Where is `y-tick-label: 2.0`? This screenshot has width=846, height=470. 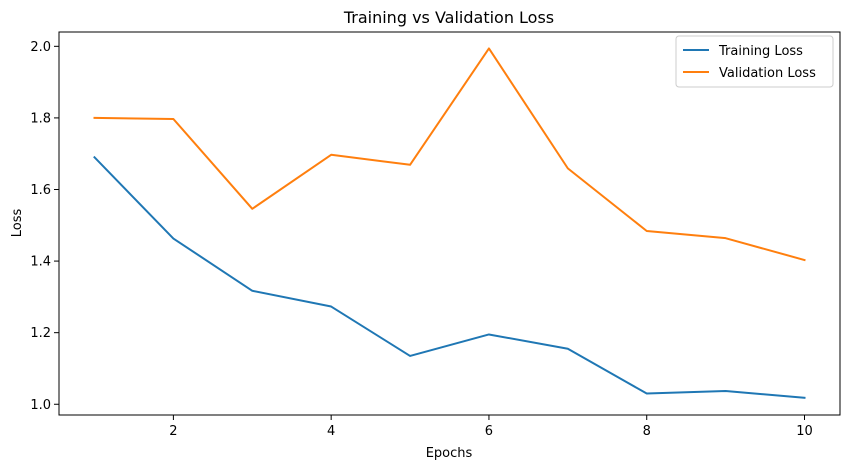
y-tick-label: 2.0 is located at coordinates (40, 47).